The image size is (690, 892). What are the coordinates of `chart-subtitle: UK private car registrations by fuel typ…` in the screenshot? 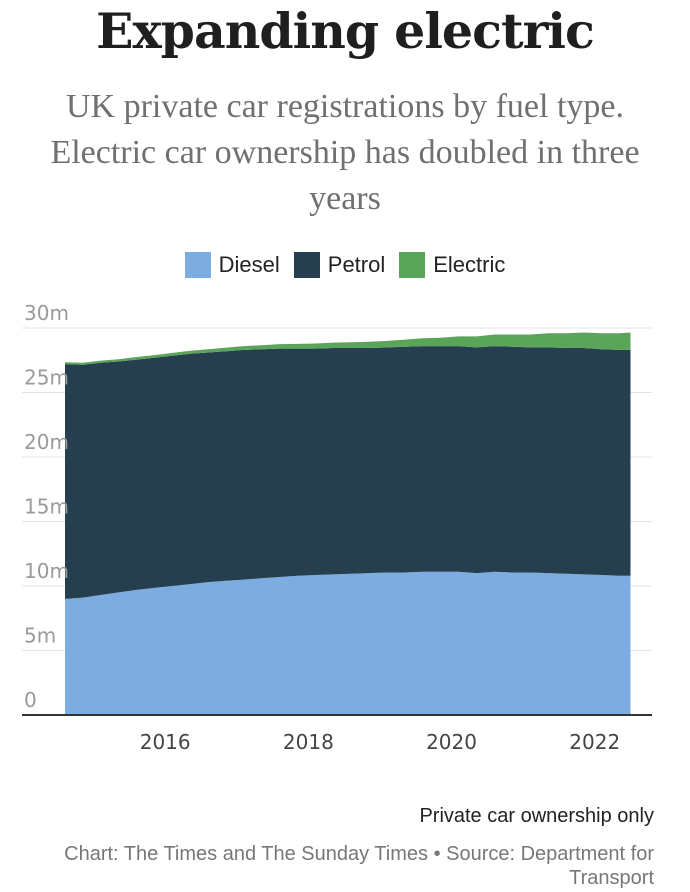 It's located at (345, 152).